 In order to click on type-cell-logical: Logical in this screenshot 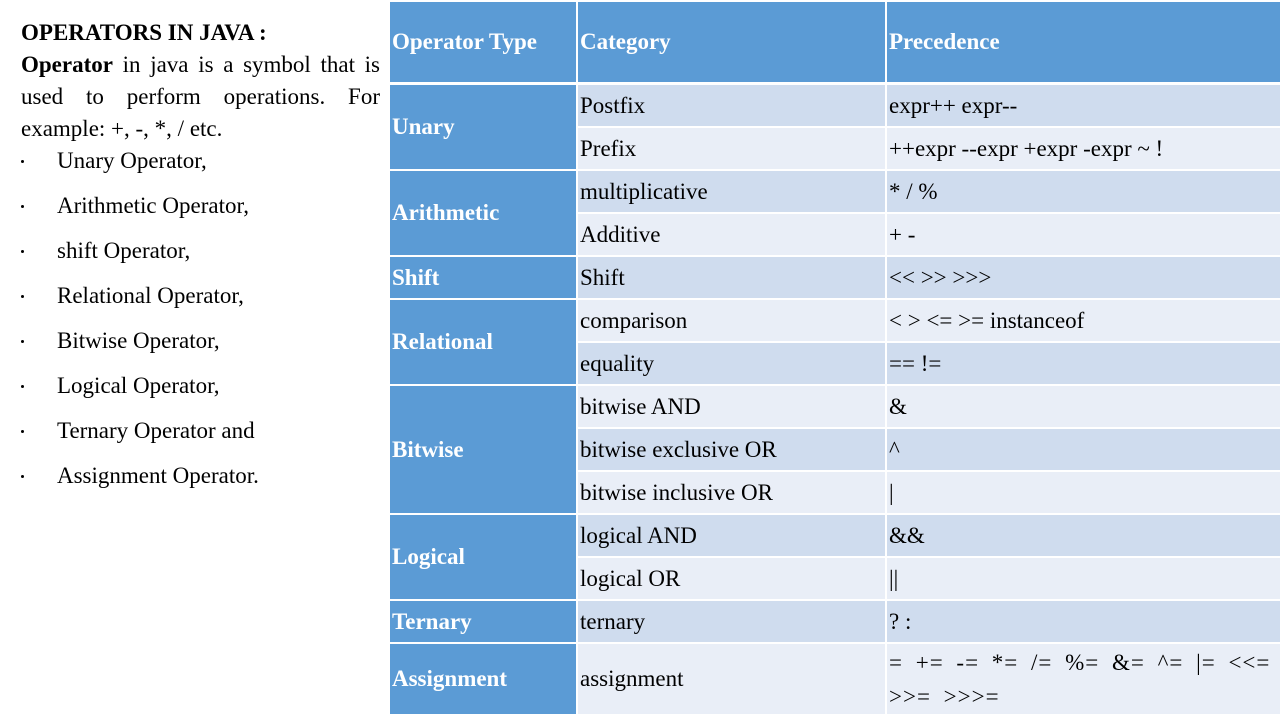, I will do `click(483, 556)`.